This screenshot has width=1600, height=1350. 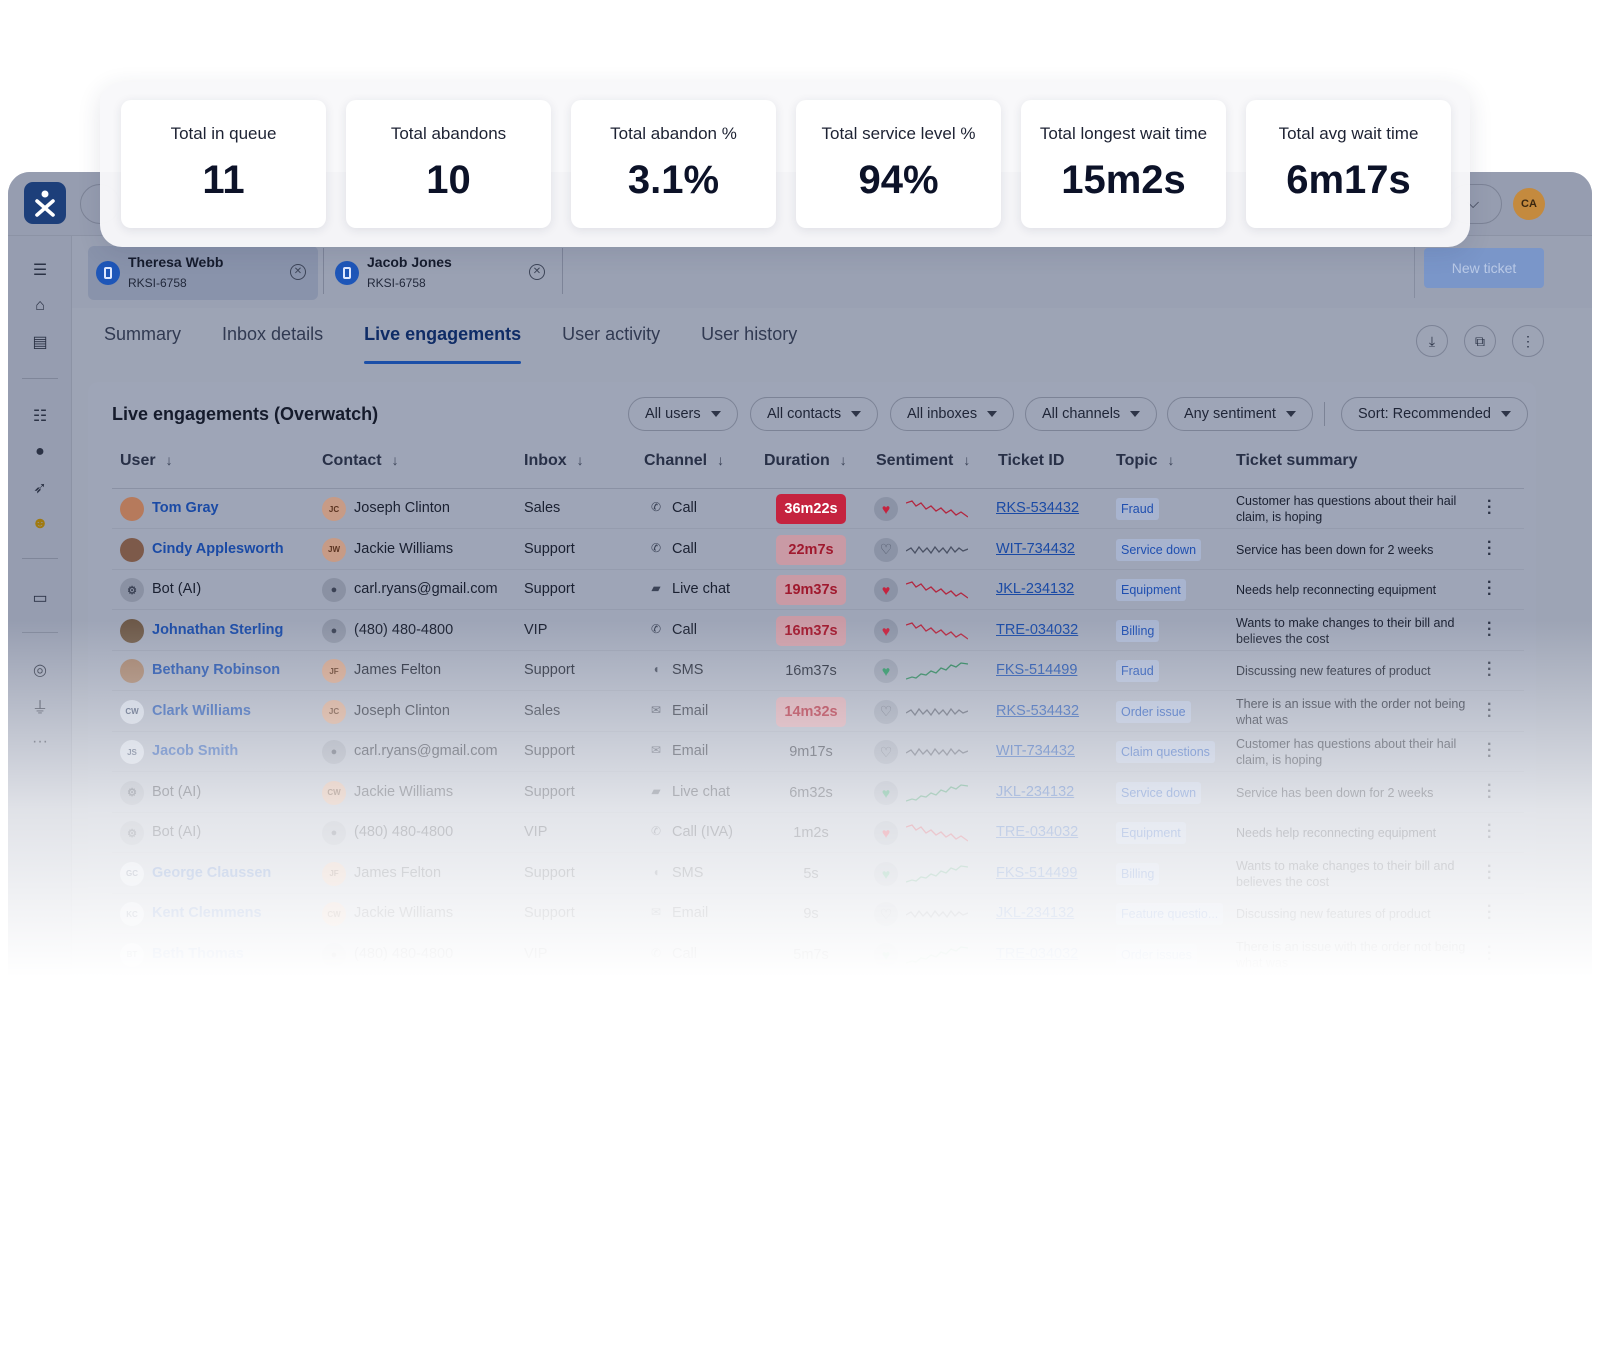 What do you see at coordinates (203, 273) in the screenshot?
I see `ticket-tab-theresa-webb: Theresa Webb RKSI-6758 ✕` at bounding box center [203, 273].